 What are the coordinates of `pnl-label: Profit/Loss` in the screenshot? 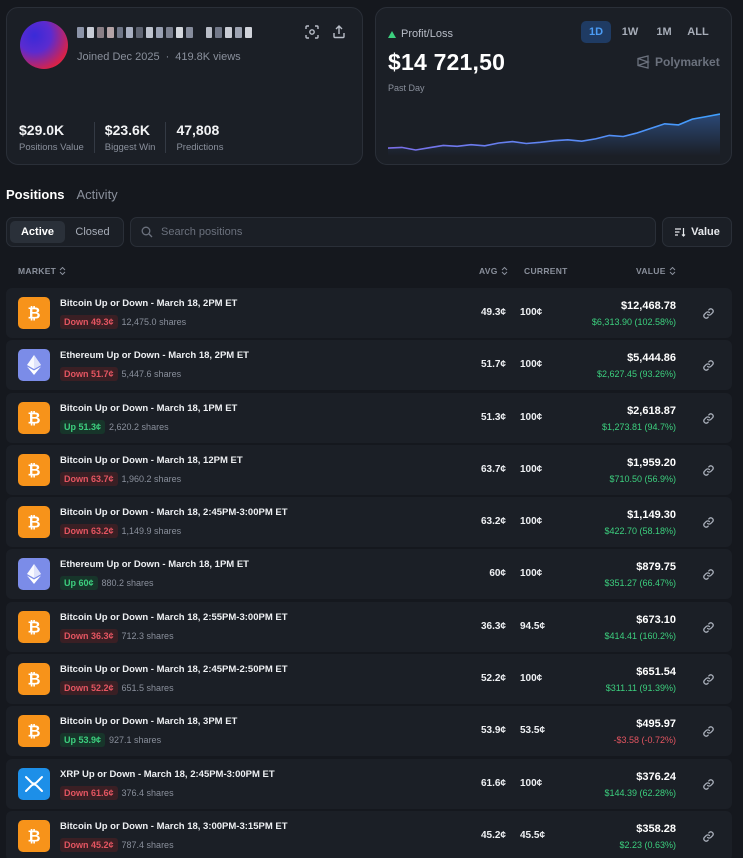 It's located at (420, 34).